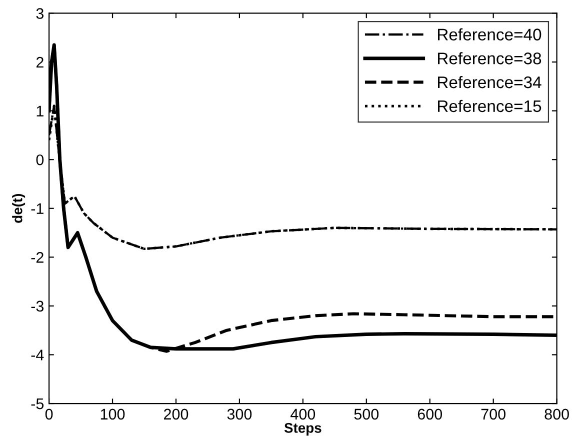 The image size is (577, 441). What do you see at coordinates (40, 13) in the screenshot?
I see `y-tick-label: 3` at bounding box center [40, 13].